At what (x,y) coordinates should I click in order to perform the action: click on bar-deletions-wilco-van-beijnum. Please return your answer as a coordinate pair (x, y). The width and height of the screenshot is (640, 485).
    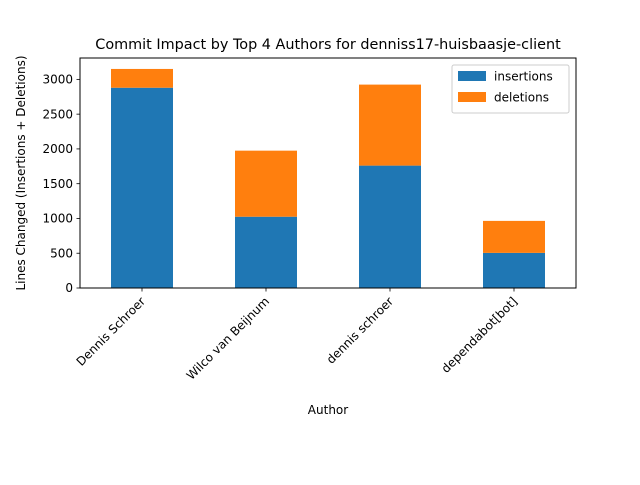
    Looking at the image, I should click on (266, 183).